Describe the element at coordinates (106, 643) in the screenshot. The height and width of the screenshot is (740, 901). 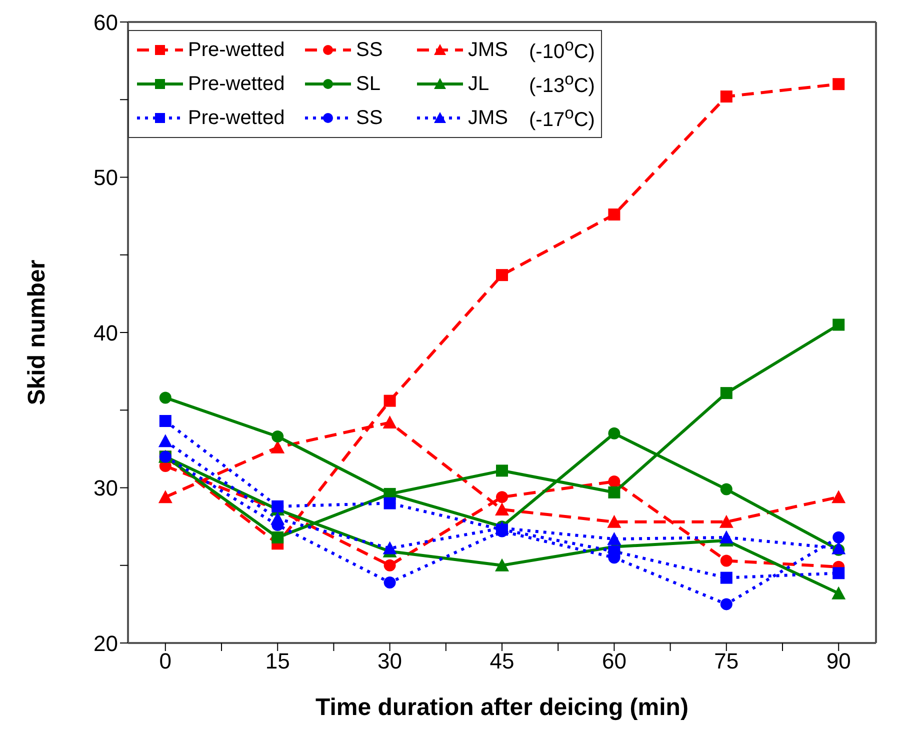
I see `y-tick-label: 20` at that location.